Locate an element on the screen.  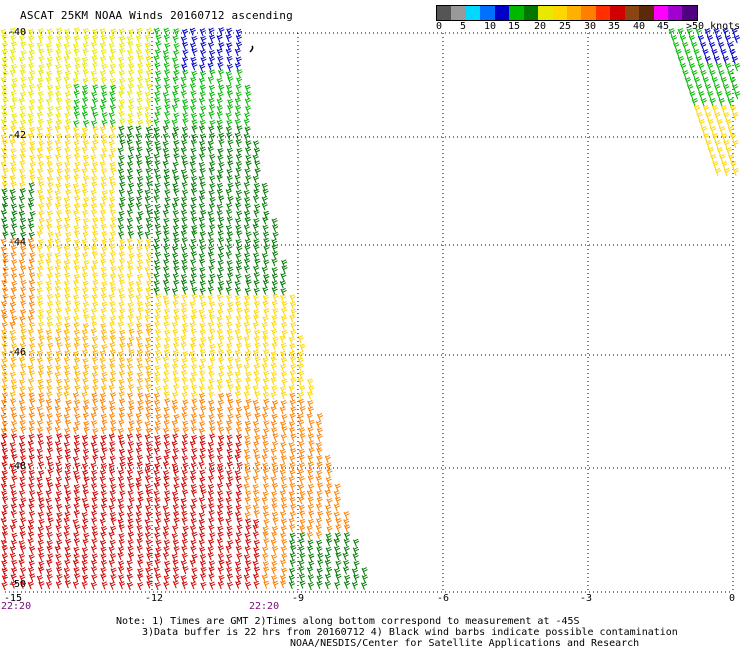
lon-label-15: -15 is located at coordinates (13, 598).